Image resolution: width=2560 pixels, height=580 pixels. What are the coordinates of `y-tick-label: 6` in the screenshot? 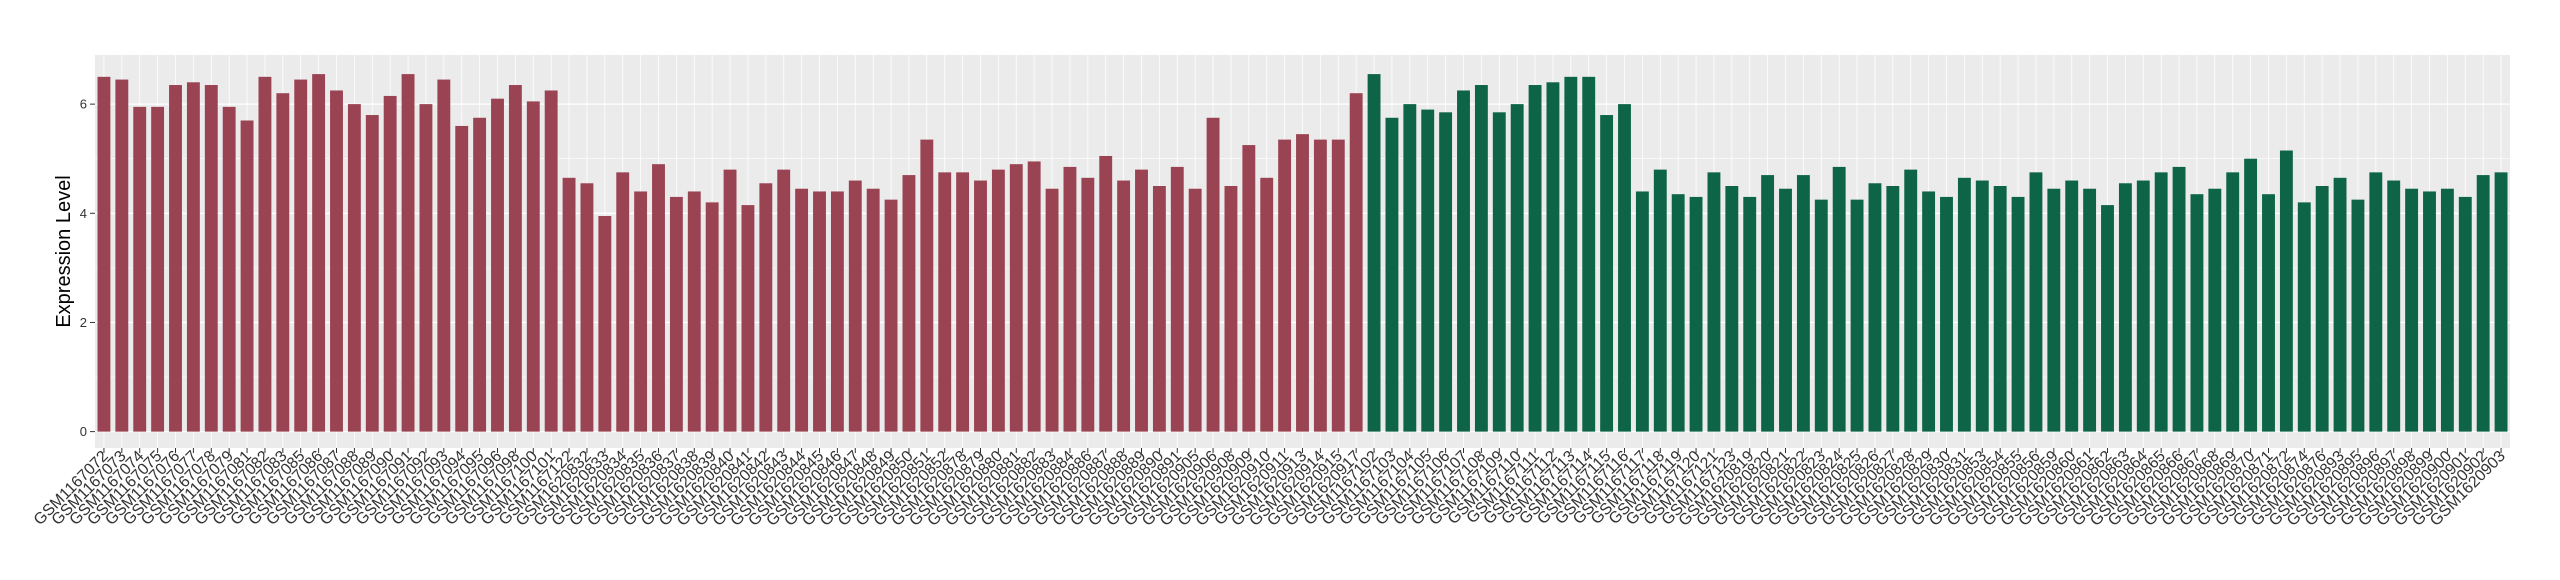 It's located at (83, 104).